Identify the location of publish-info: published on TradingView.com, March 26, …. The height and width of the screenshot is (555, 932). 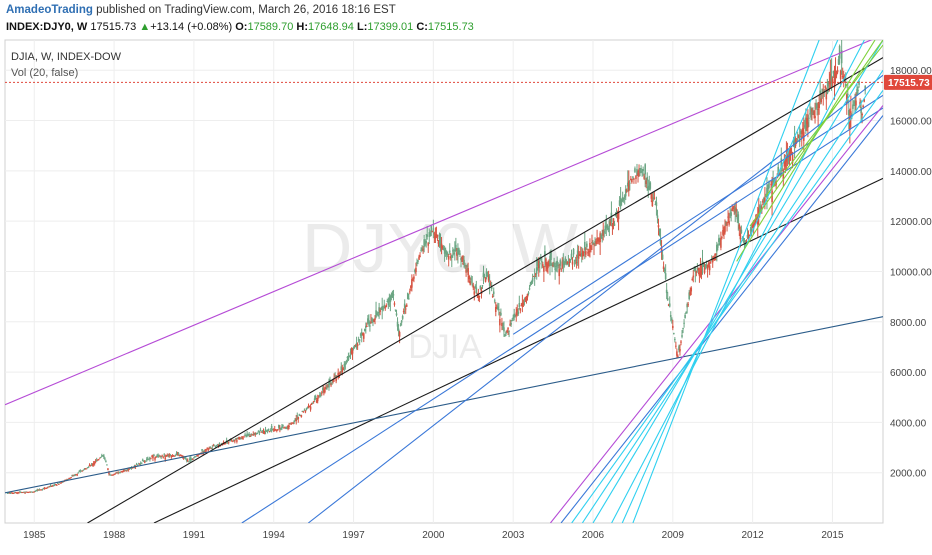
(246, 10).